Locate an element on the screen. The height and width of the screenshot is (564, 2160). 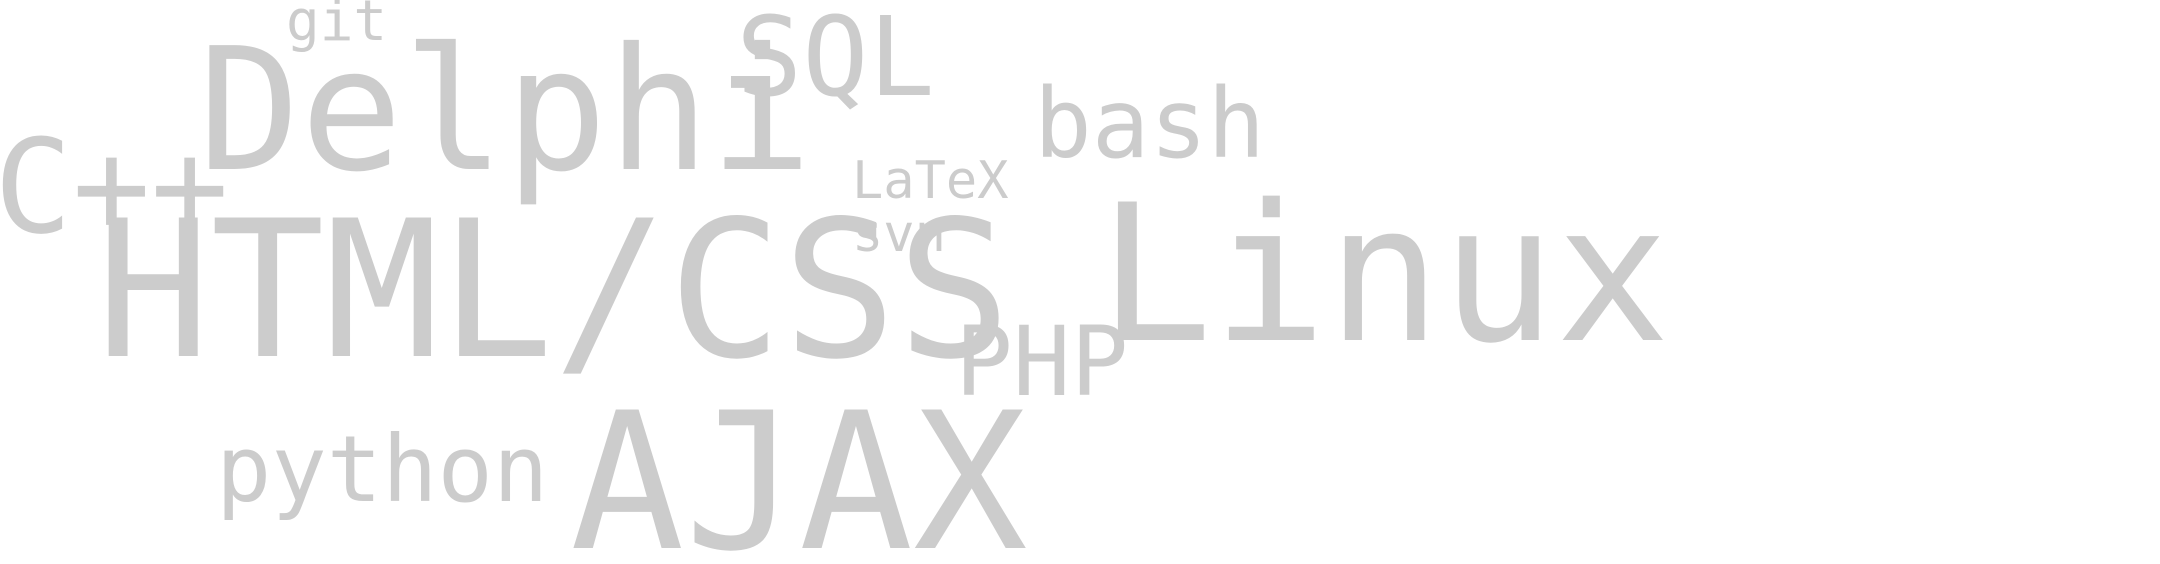
word-svn: svn is located at coordinates (899, 234).